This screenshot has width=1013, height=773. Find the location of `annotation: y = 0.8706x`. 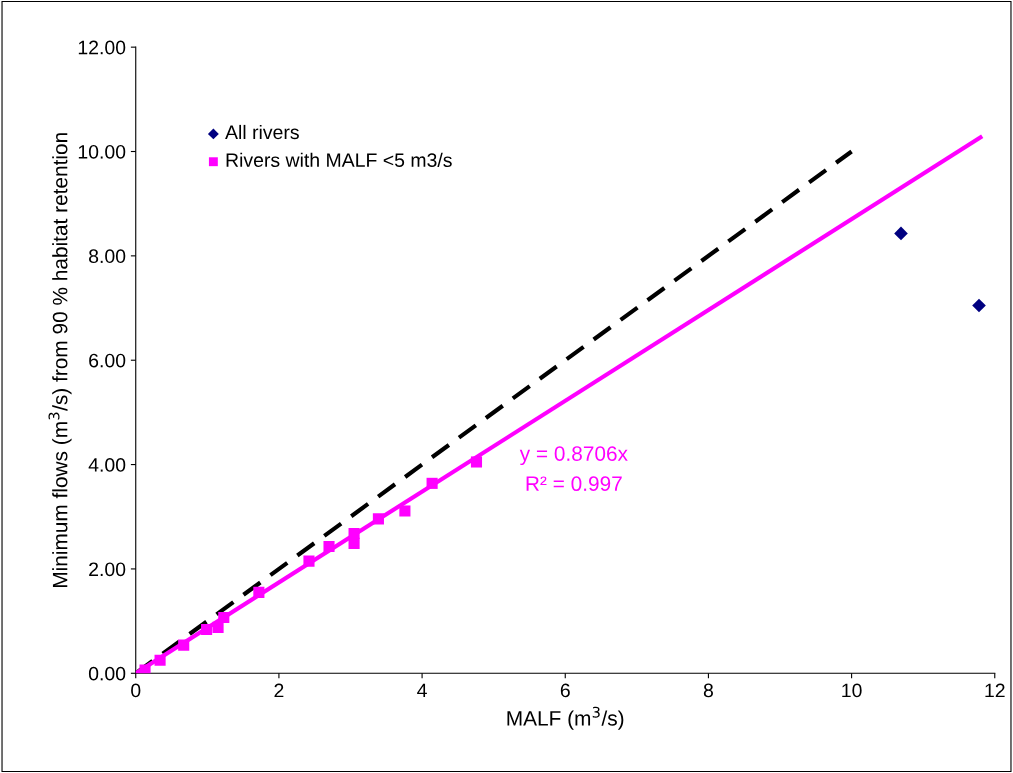

annotation: y = 0.8706x is located at coordinates (573, 456).